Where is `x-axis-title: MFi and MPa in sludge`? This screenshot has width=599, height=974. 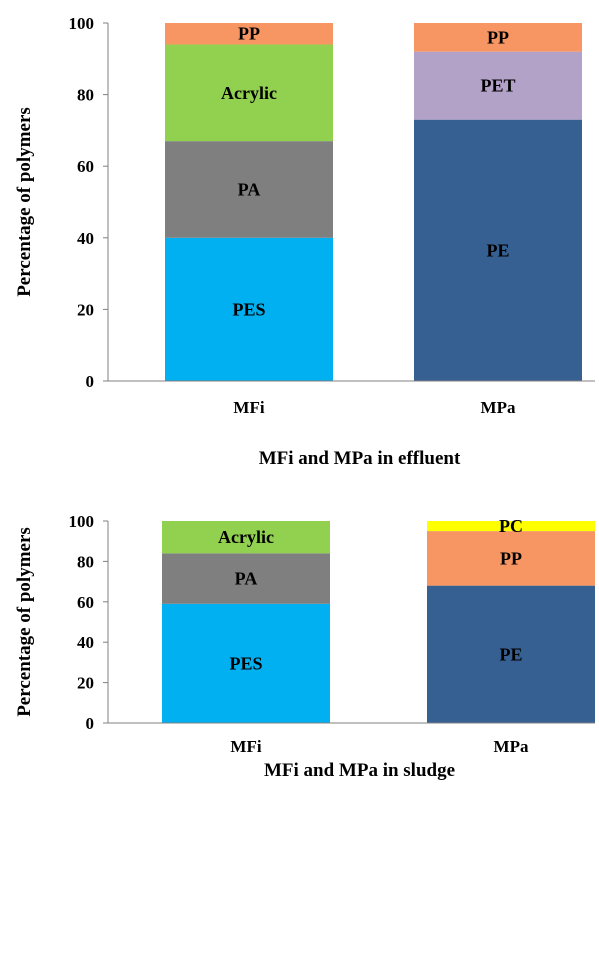
x-axis-title: MFi and MPa in sludge is located at coordinates (359, 770).